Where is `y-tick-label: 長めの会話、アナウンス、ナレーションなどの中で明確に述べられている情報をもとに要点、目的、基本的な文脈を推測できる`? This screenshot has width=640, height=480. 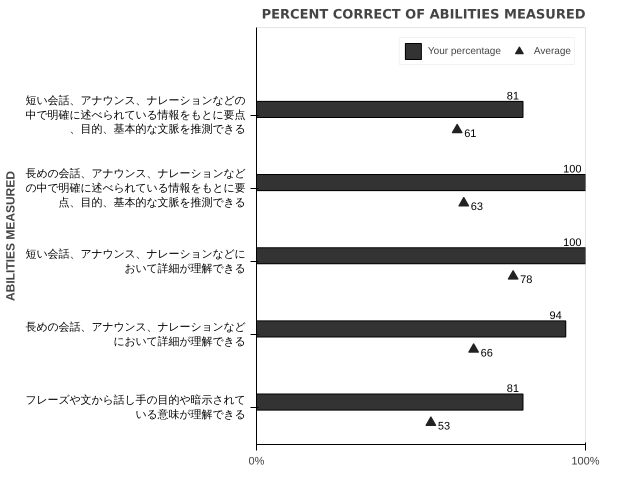 y-tick-label: 長めの会話、アナウンス、ナレーションなどの中で明確に述べられている情報をもとに要点、目的、基本的な文脈を推測できる is located at coordinates (136, 188).